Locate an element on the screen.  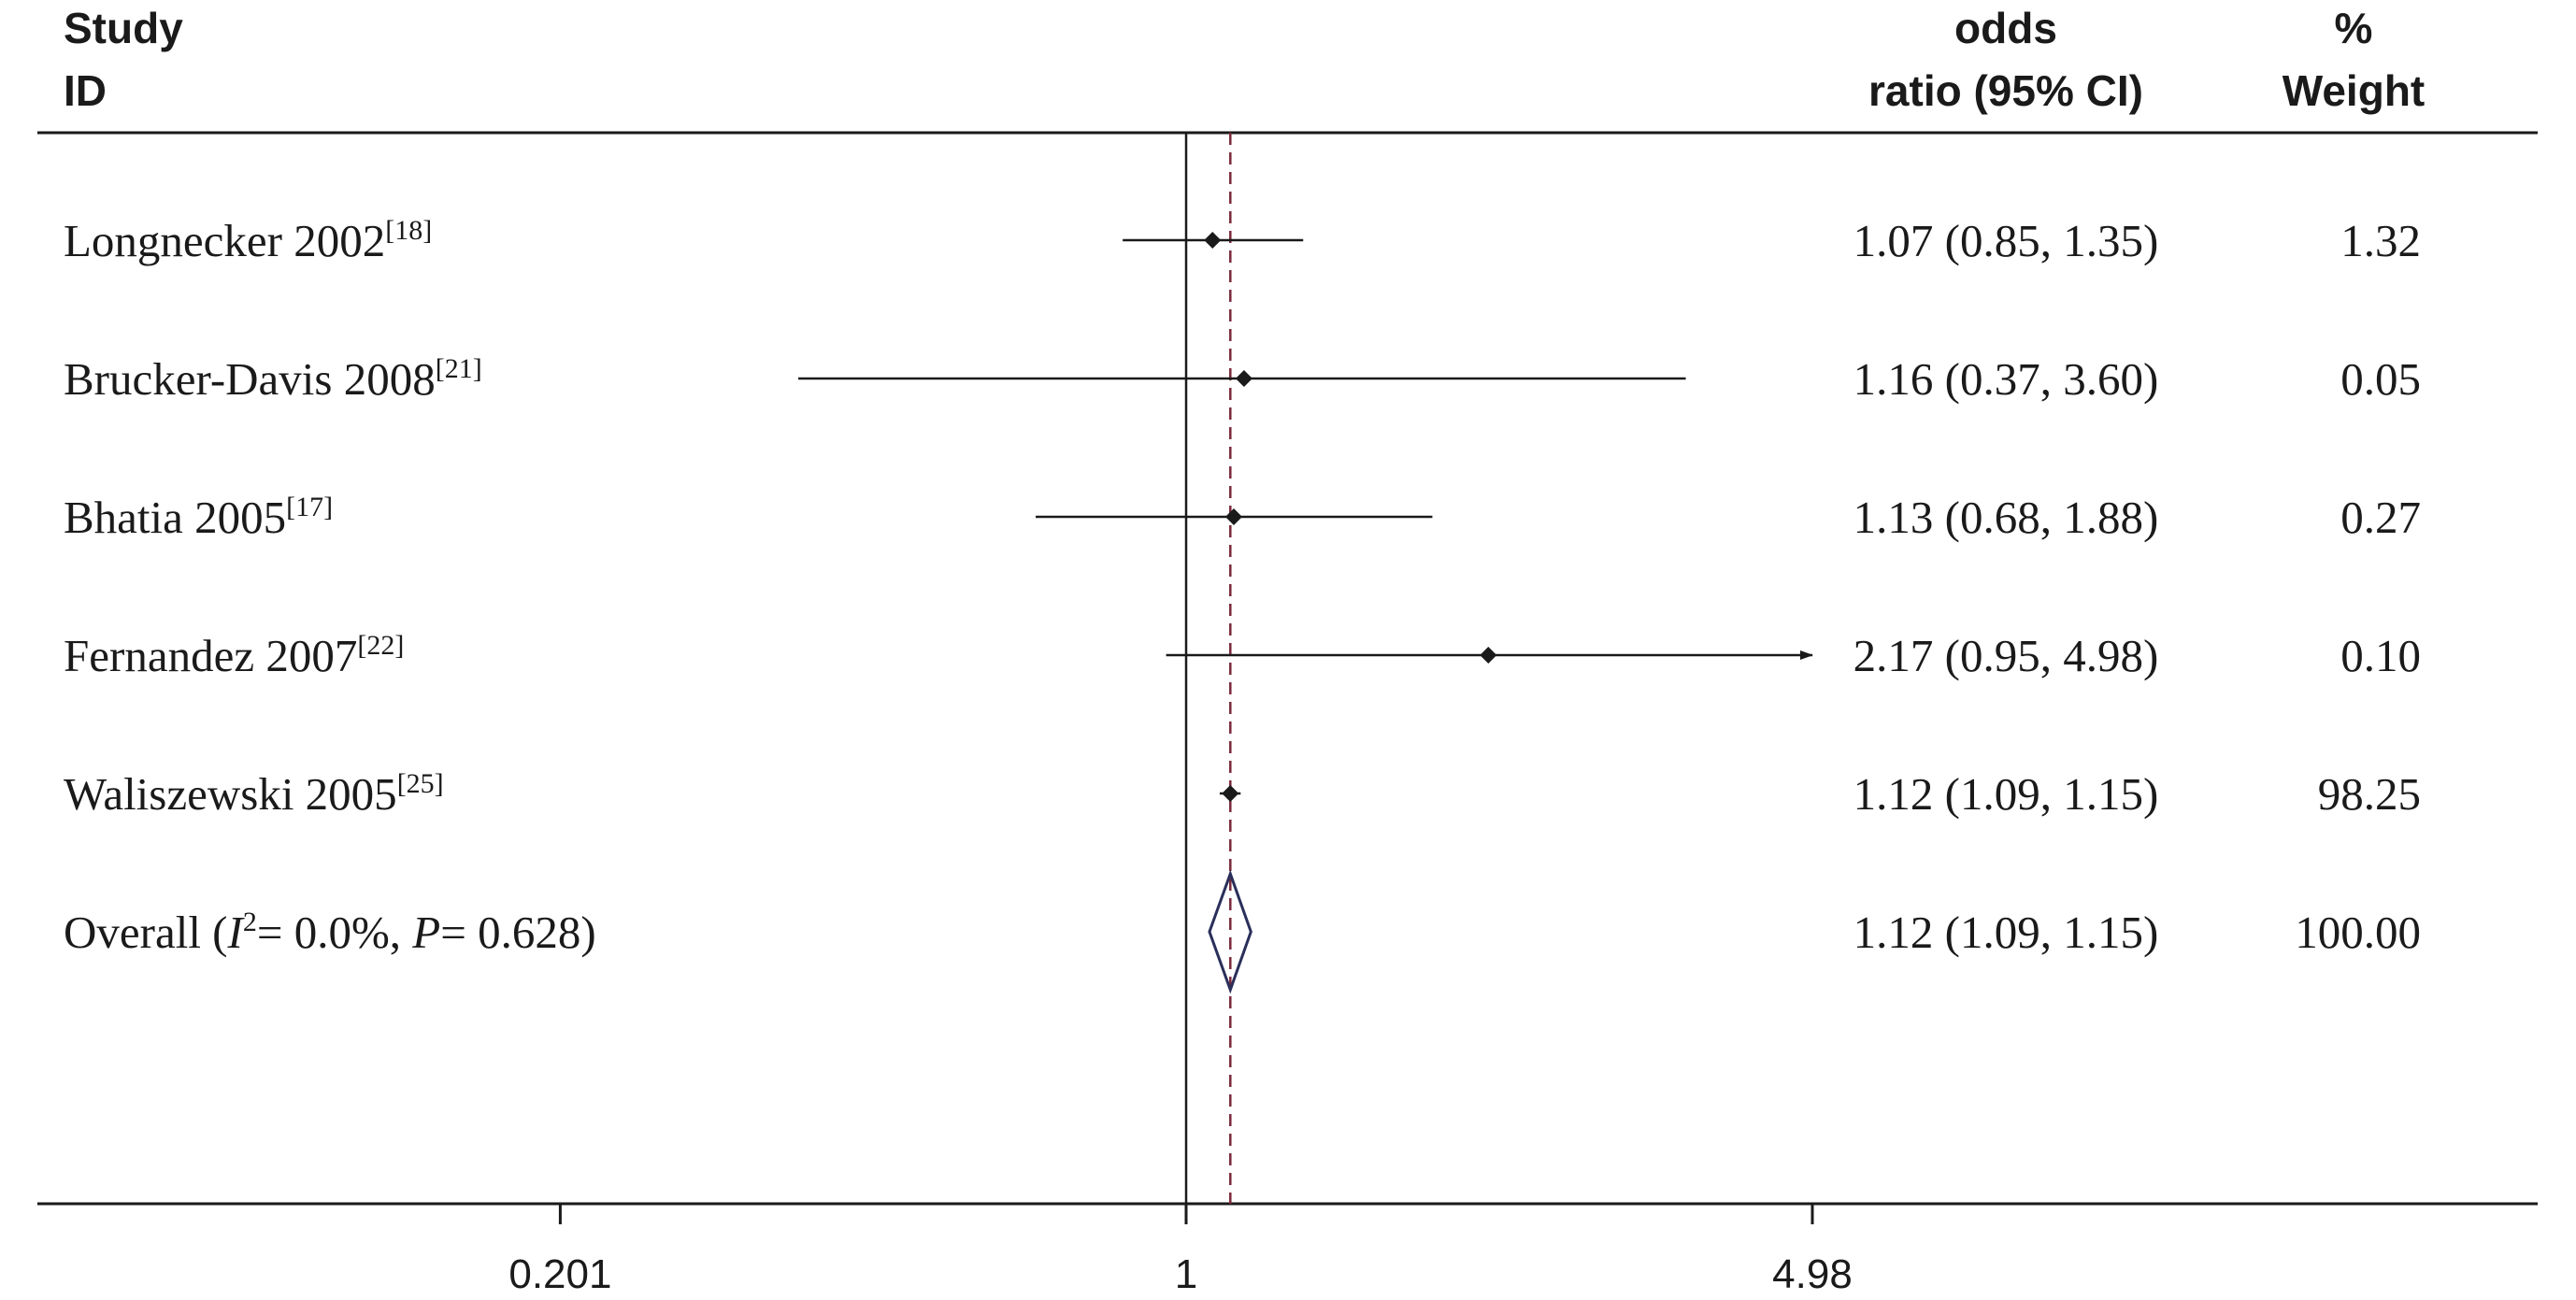
header-odds: odds is located at coordinates (2005, 28).